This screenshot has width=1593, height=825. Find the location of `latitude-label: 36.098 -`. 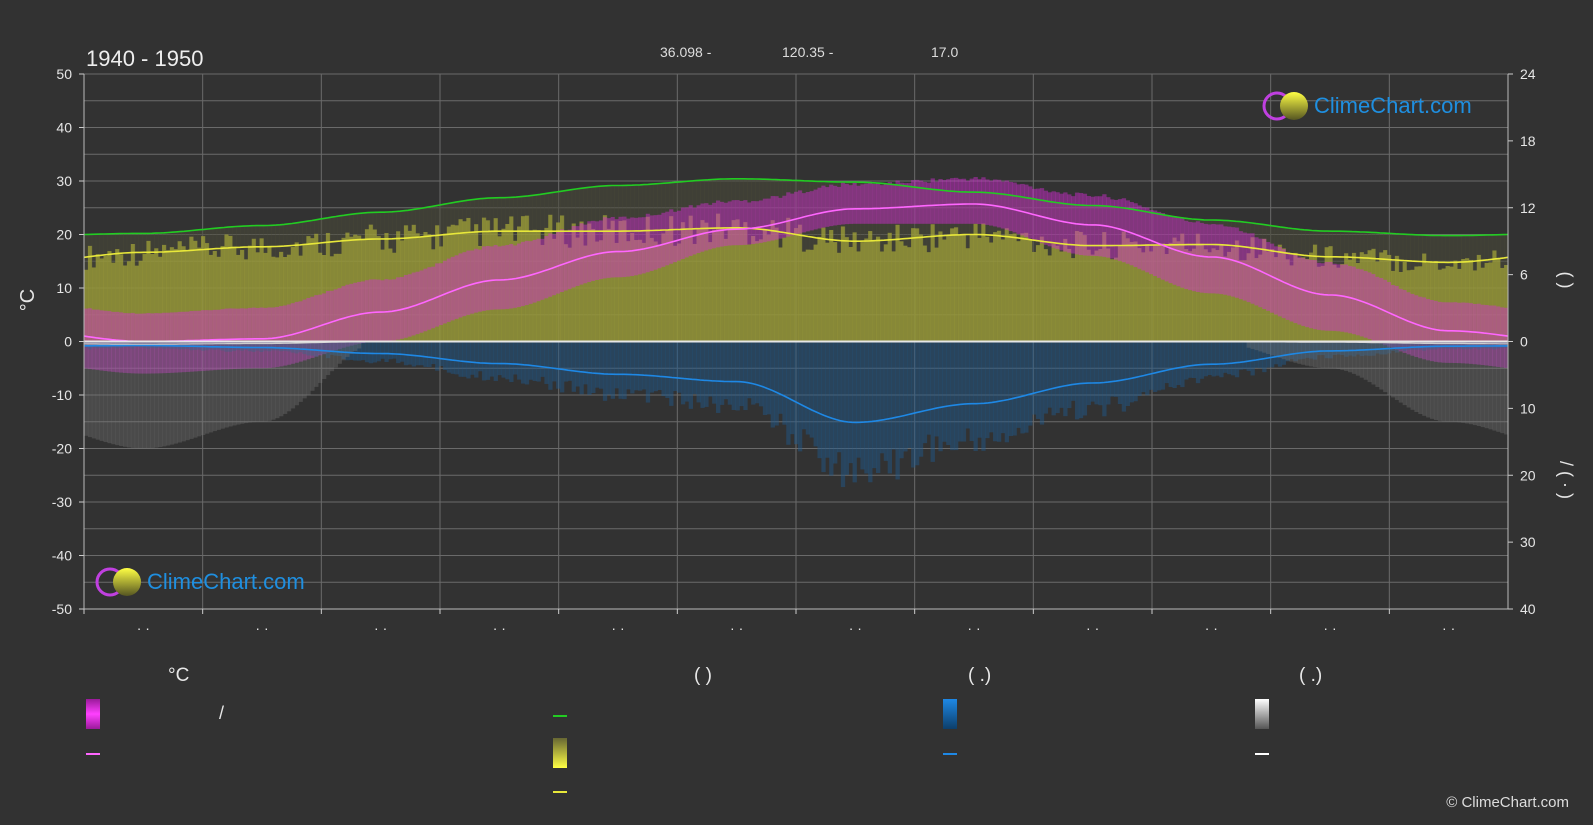

latitude-label: 36.098 - is located at coordinates (686, 52).